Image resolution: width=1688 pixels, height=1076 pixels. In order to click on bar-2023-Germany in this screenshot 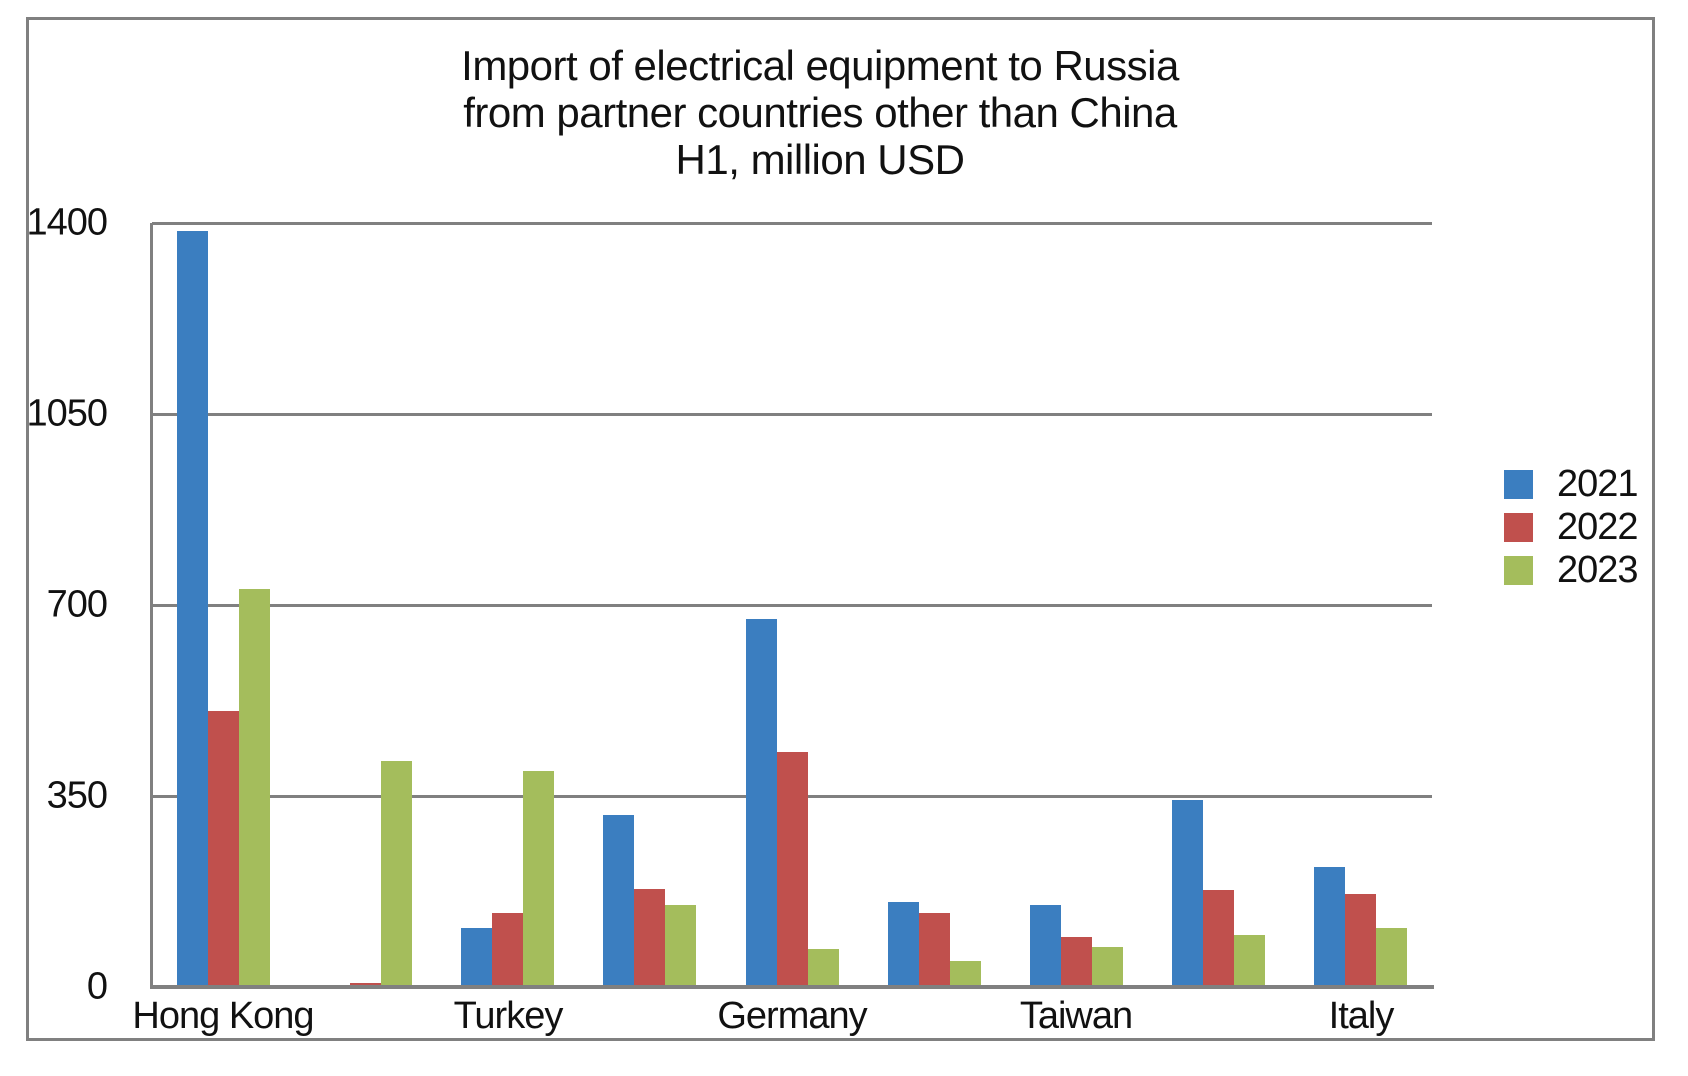, I will do `click(823, 968)`.